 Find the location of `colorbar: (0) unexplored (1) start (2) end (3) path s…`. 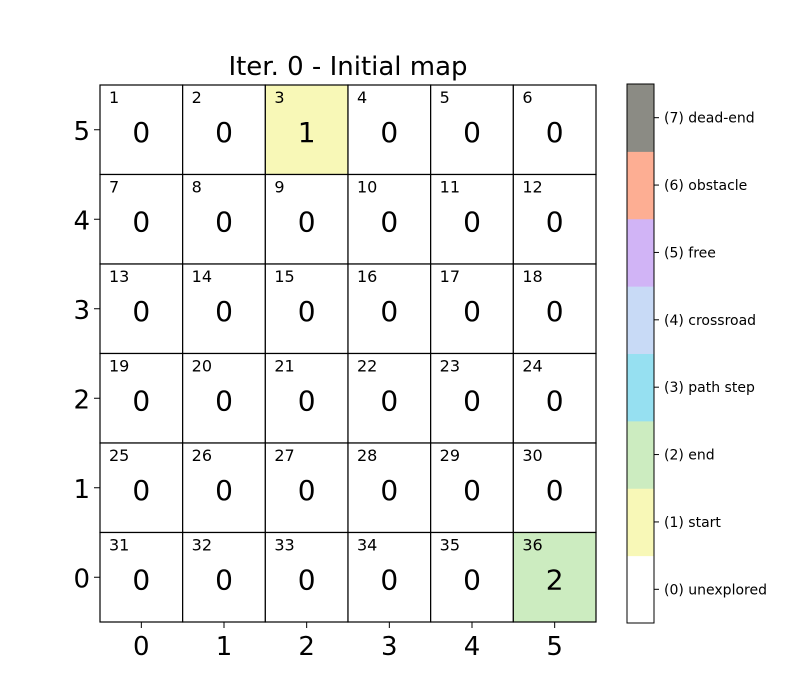

colorbar: (0) unexplored (1) start (2) end (3) path s… is located at coordinates (696, 353).